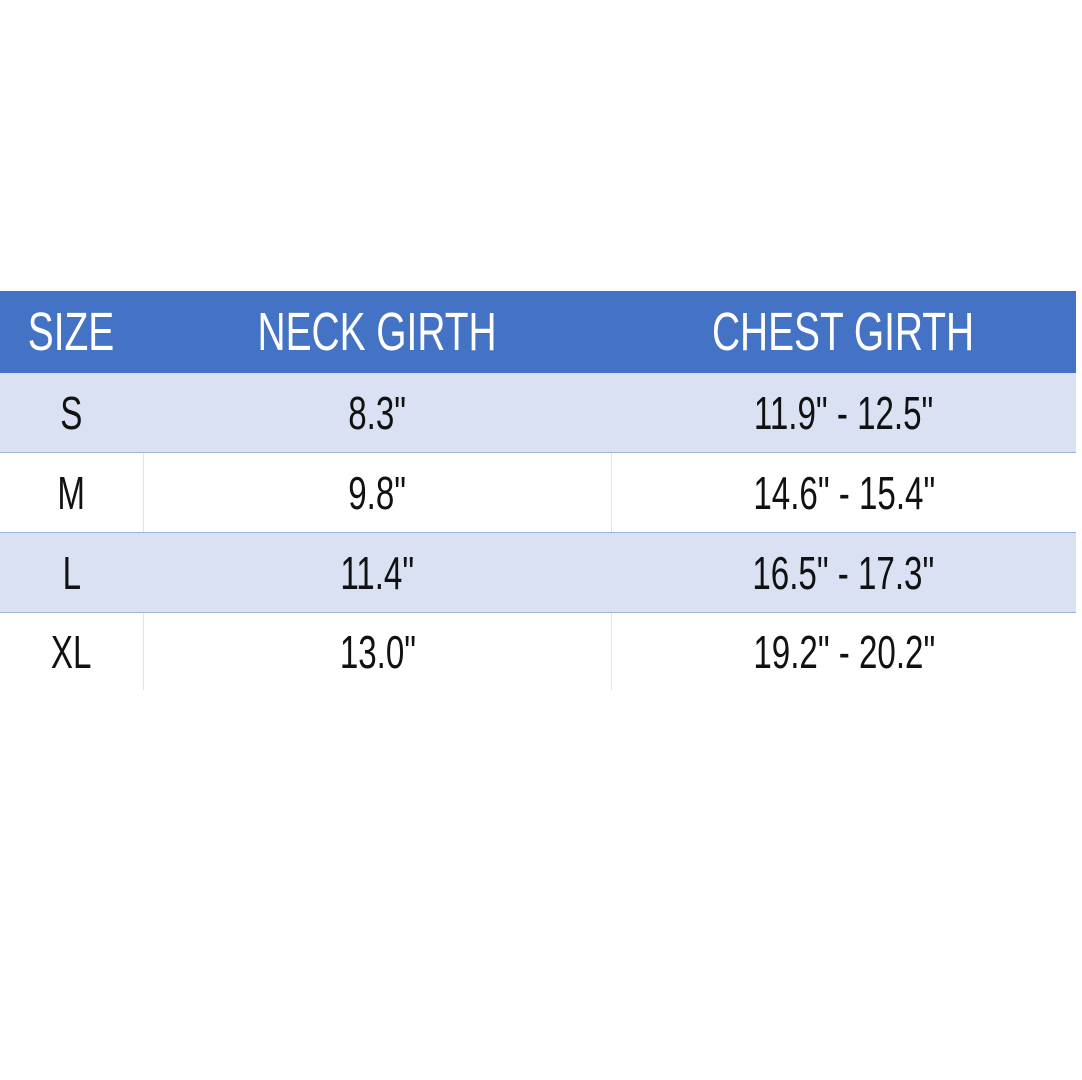 Image resolution: width=1082 pixels, height=1080 pixels. What do you see at coordinates (71, 332) in the screenshot?
I see `header-size: SIZE` at bounding box center [71, 332].